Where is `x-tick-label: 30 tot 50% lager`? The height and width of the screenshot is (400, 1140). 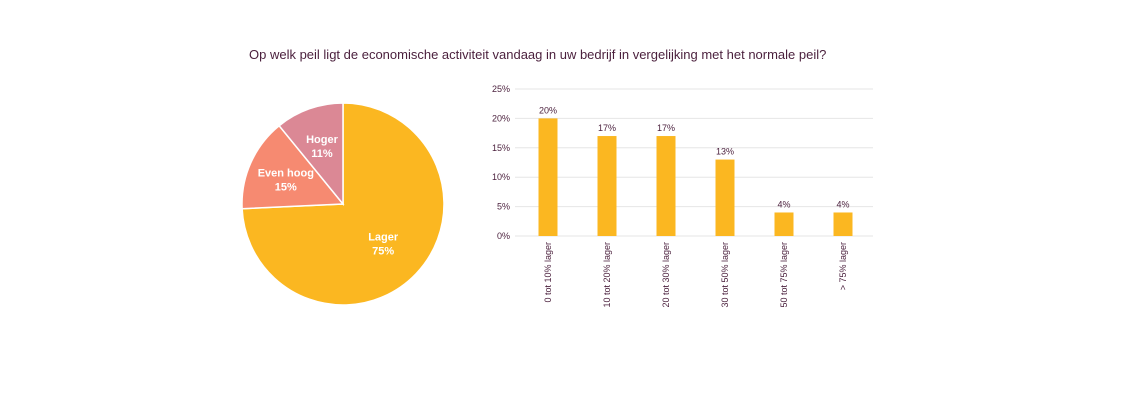 x-tick-label: 30 tot 50% lager is located at coordinates (725, 275).